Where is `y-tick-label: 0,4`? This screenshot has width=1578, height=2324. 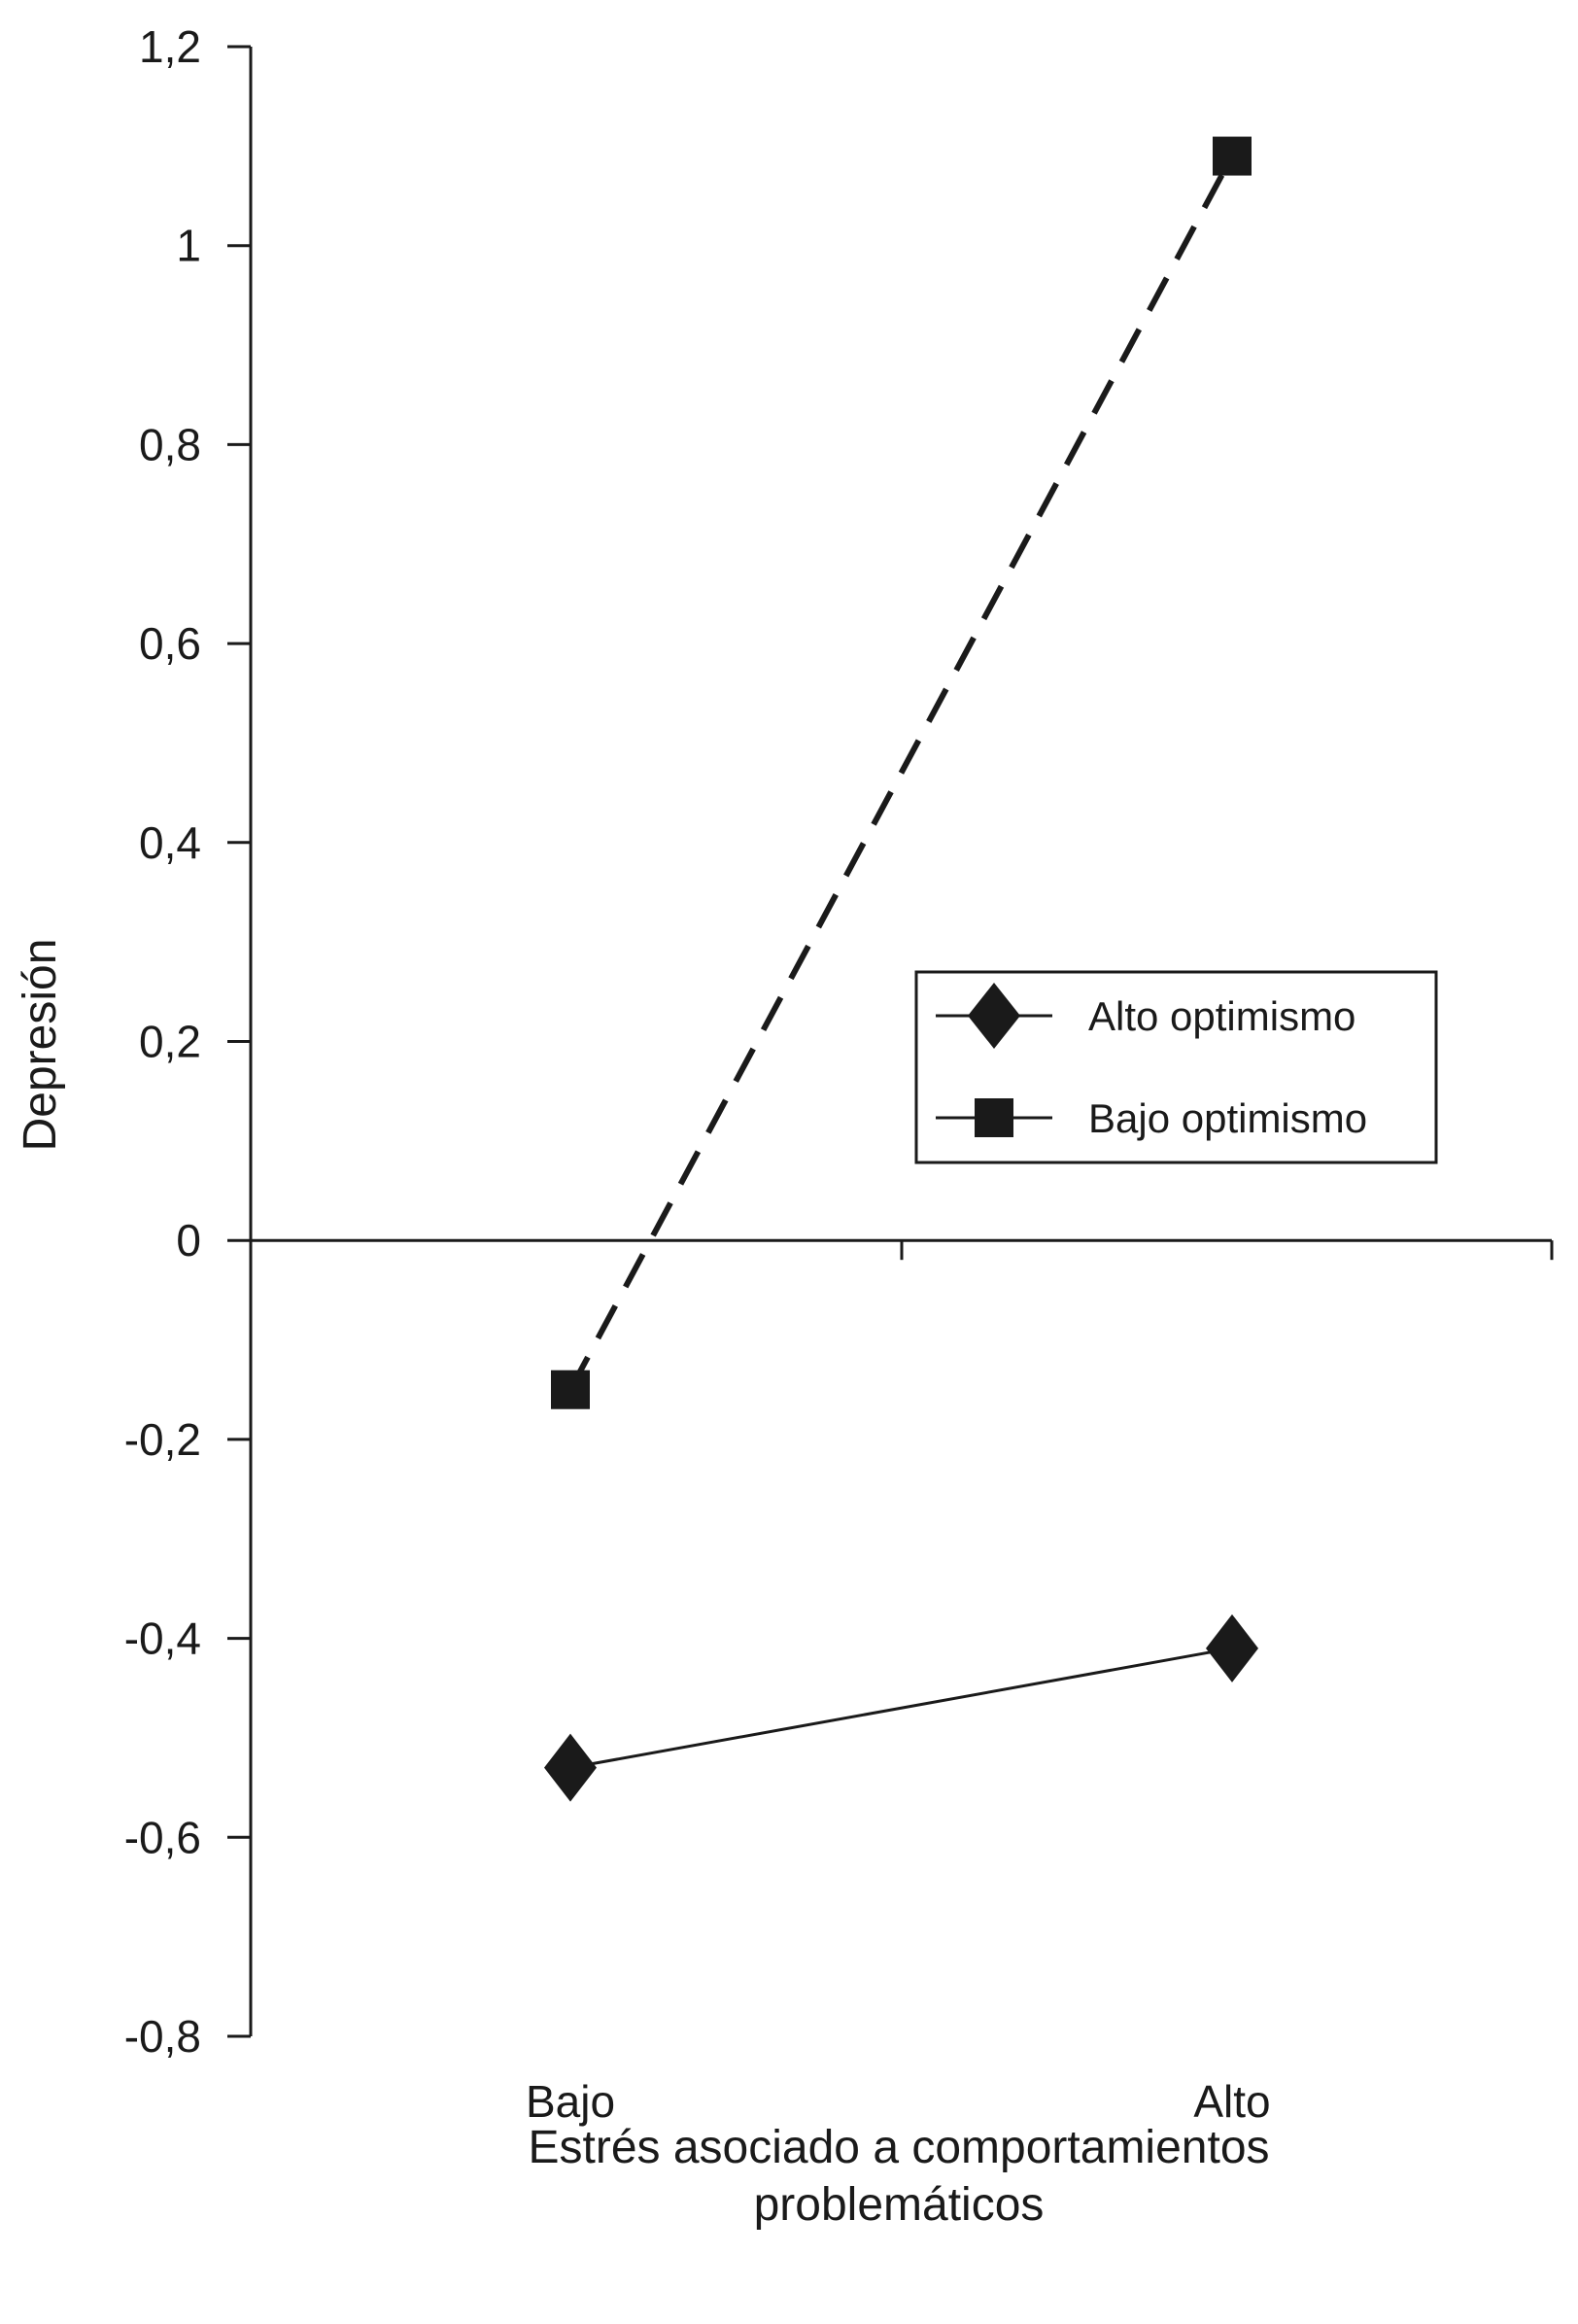
y-tick-label: 0,4 is located at coordinates (170, 842).